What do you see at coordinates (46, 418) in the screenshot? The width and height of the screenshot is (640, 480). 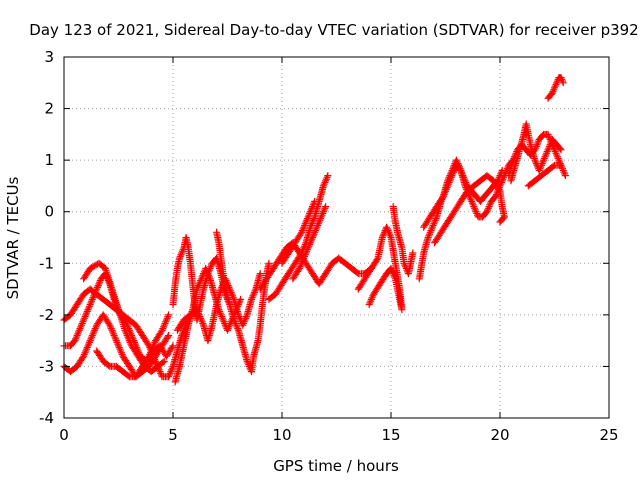 I see `y-tick-label: -4` at bounding box center [46, 418].